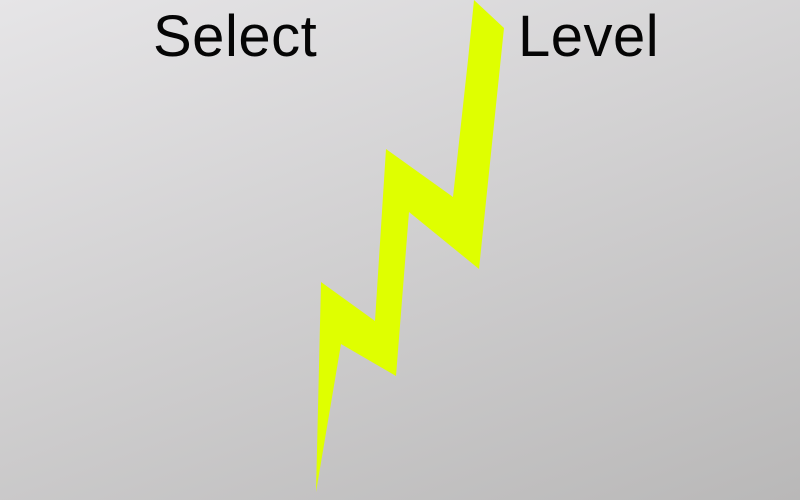  What do you see at coordinates (589, 36) in the screenshot?
I see `title-level: Level` at bounding box center [589, 36].